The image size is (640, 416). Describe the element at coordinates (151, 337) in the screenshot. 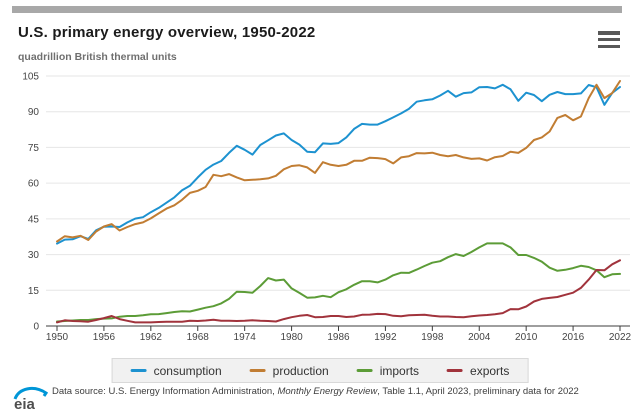

I see `x-axis-label: 1962` at that location.